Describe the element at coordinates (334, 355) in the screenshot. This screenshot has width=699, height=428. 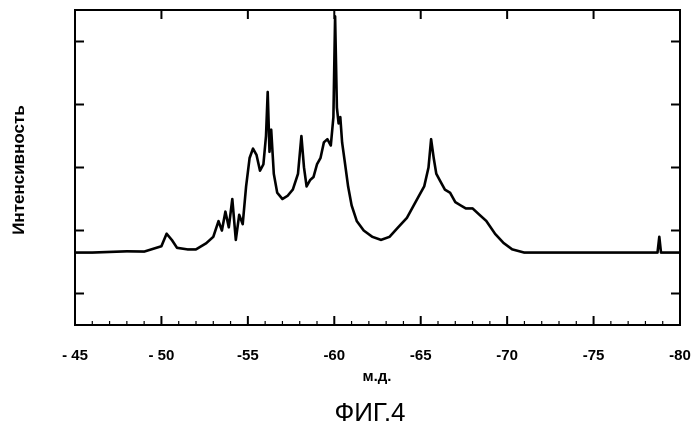
I see `x-tick-label: -60` at that location.